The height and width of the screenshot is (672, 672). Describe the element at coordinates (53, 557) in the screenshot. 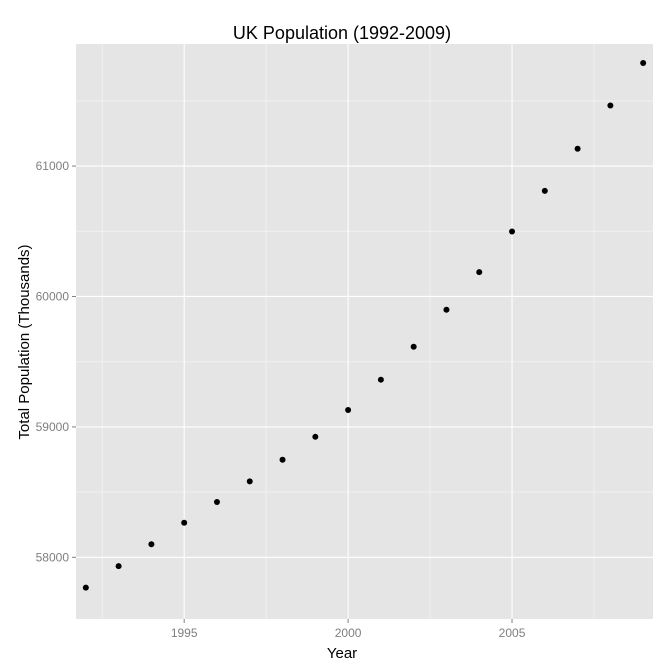

I see `y-tick-label: 58000` at that location.